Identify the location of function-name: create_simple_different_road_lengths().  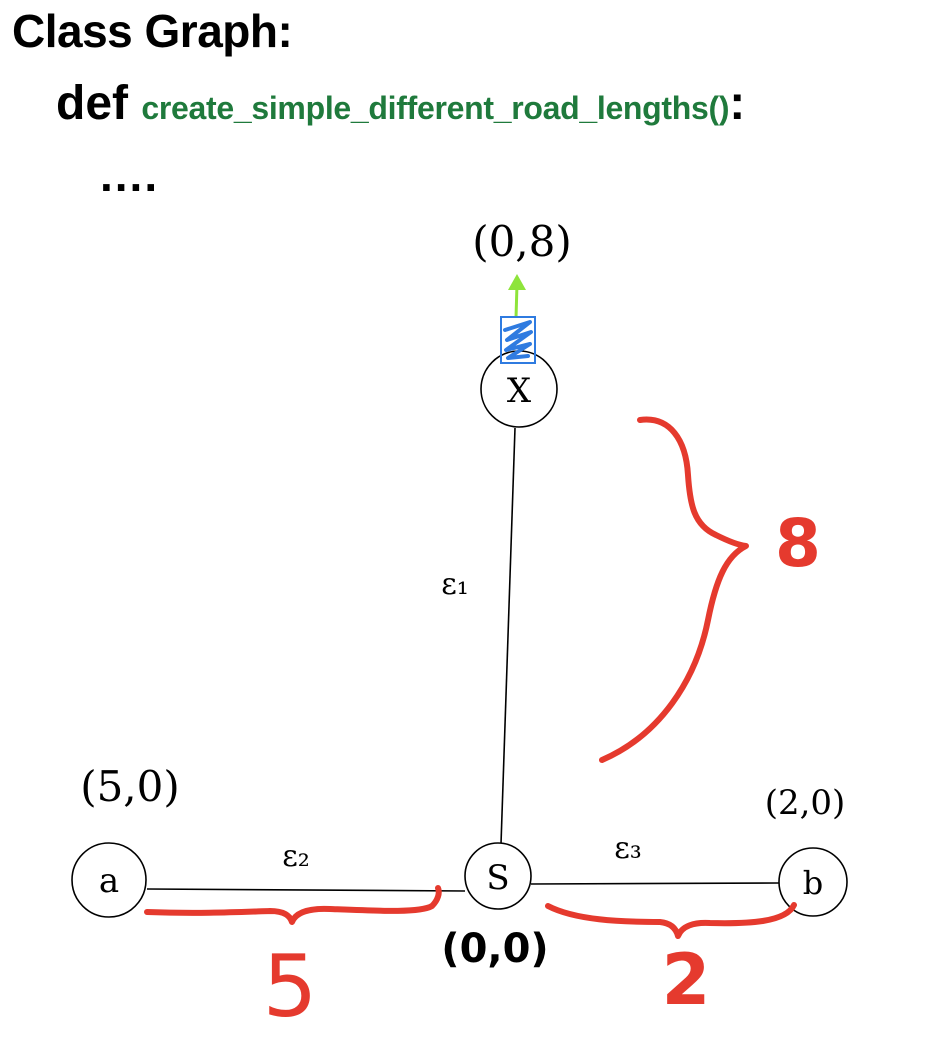
(435, 108).